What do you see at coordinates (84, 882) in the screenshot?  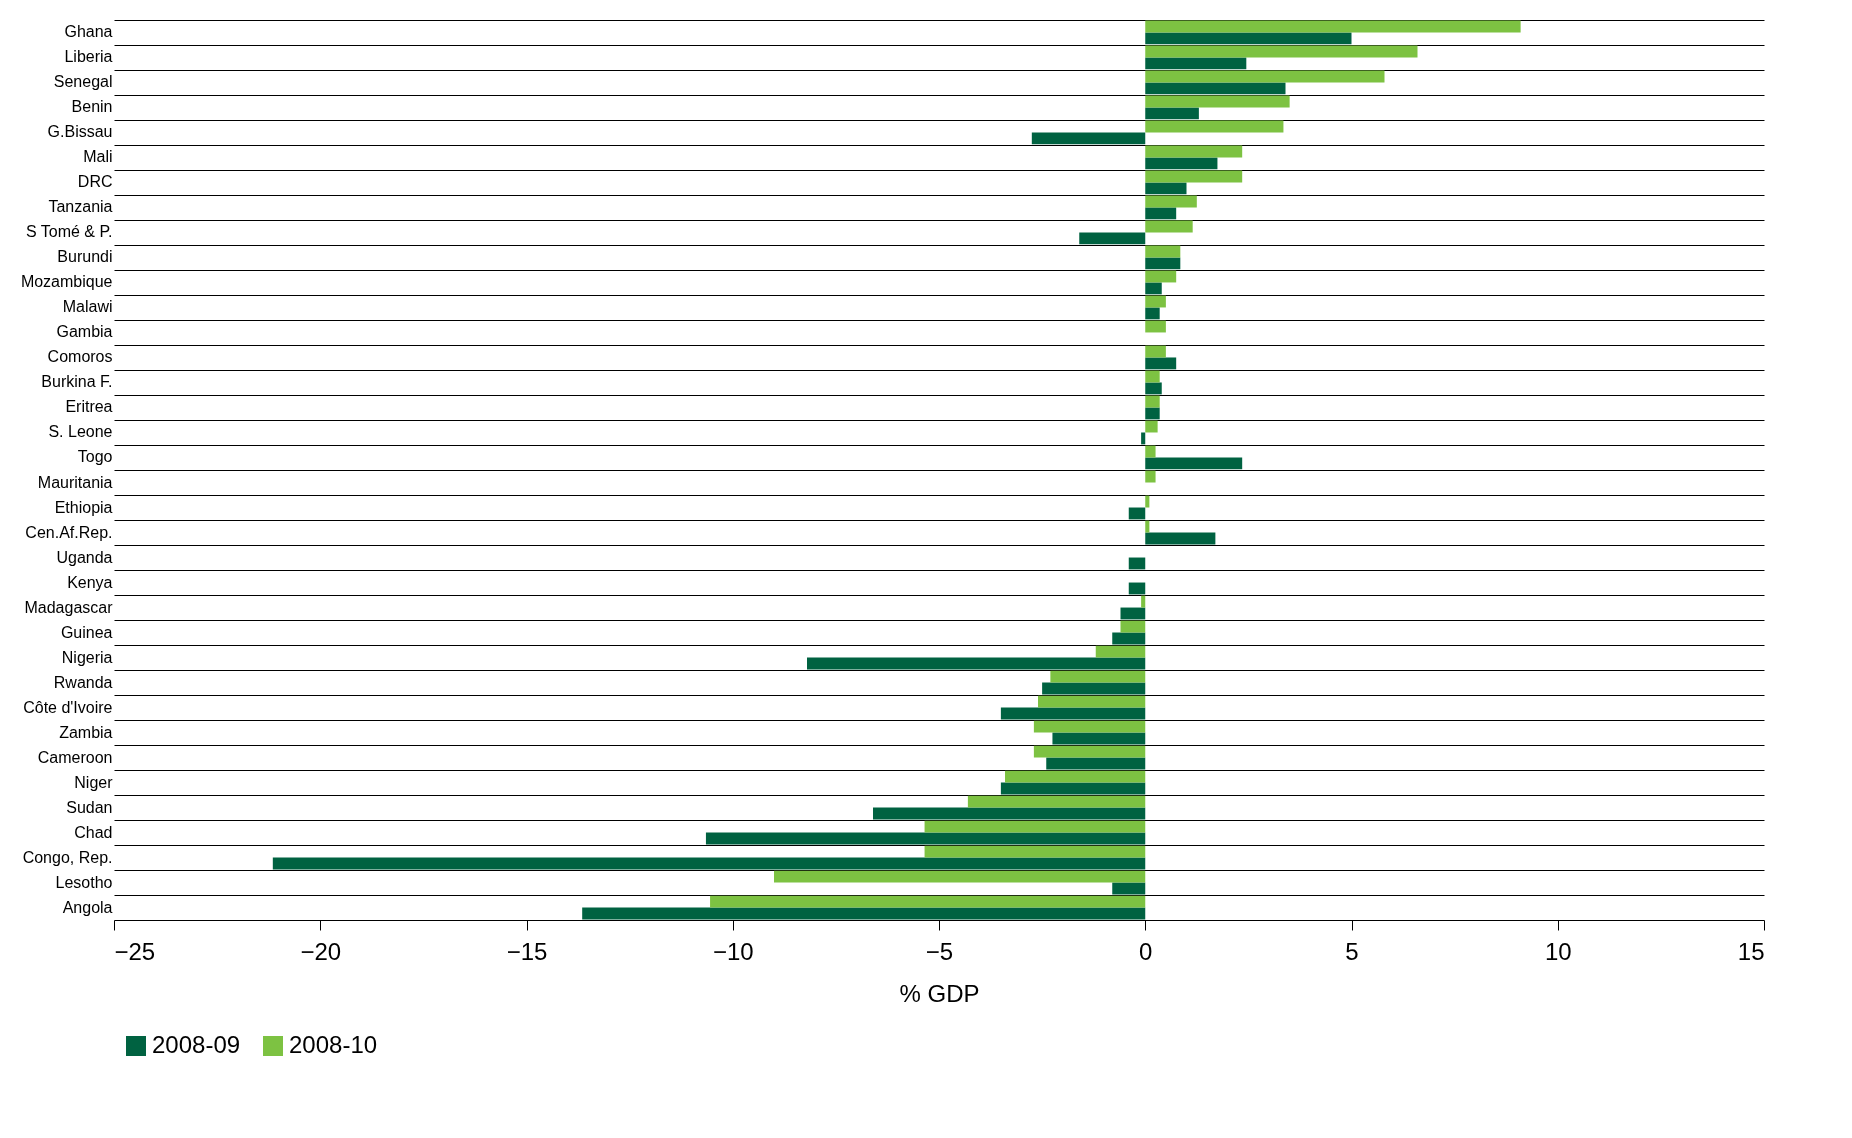 I see `y-tick-label: Lesotho` at bounding box center [84, 882].